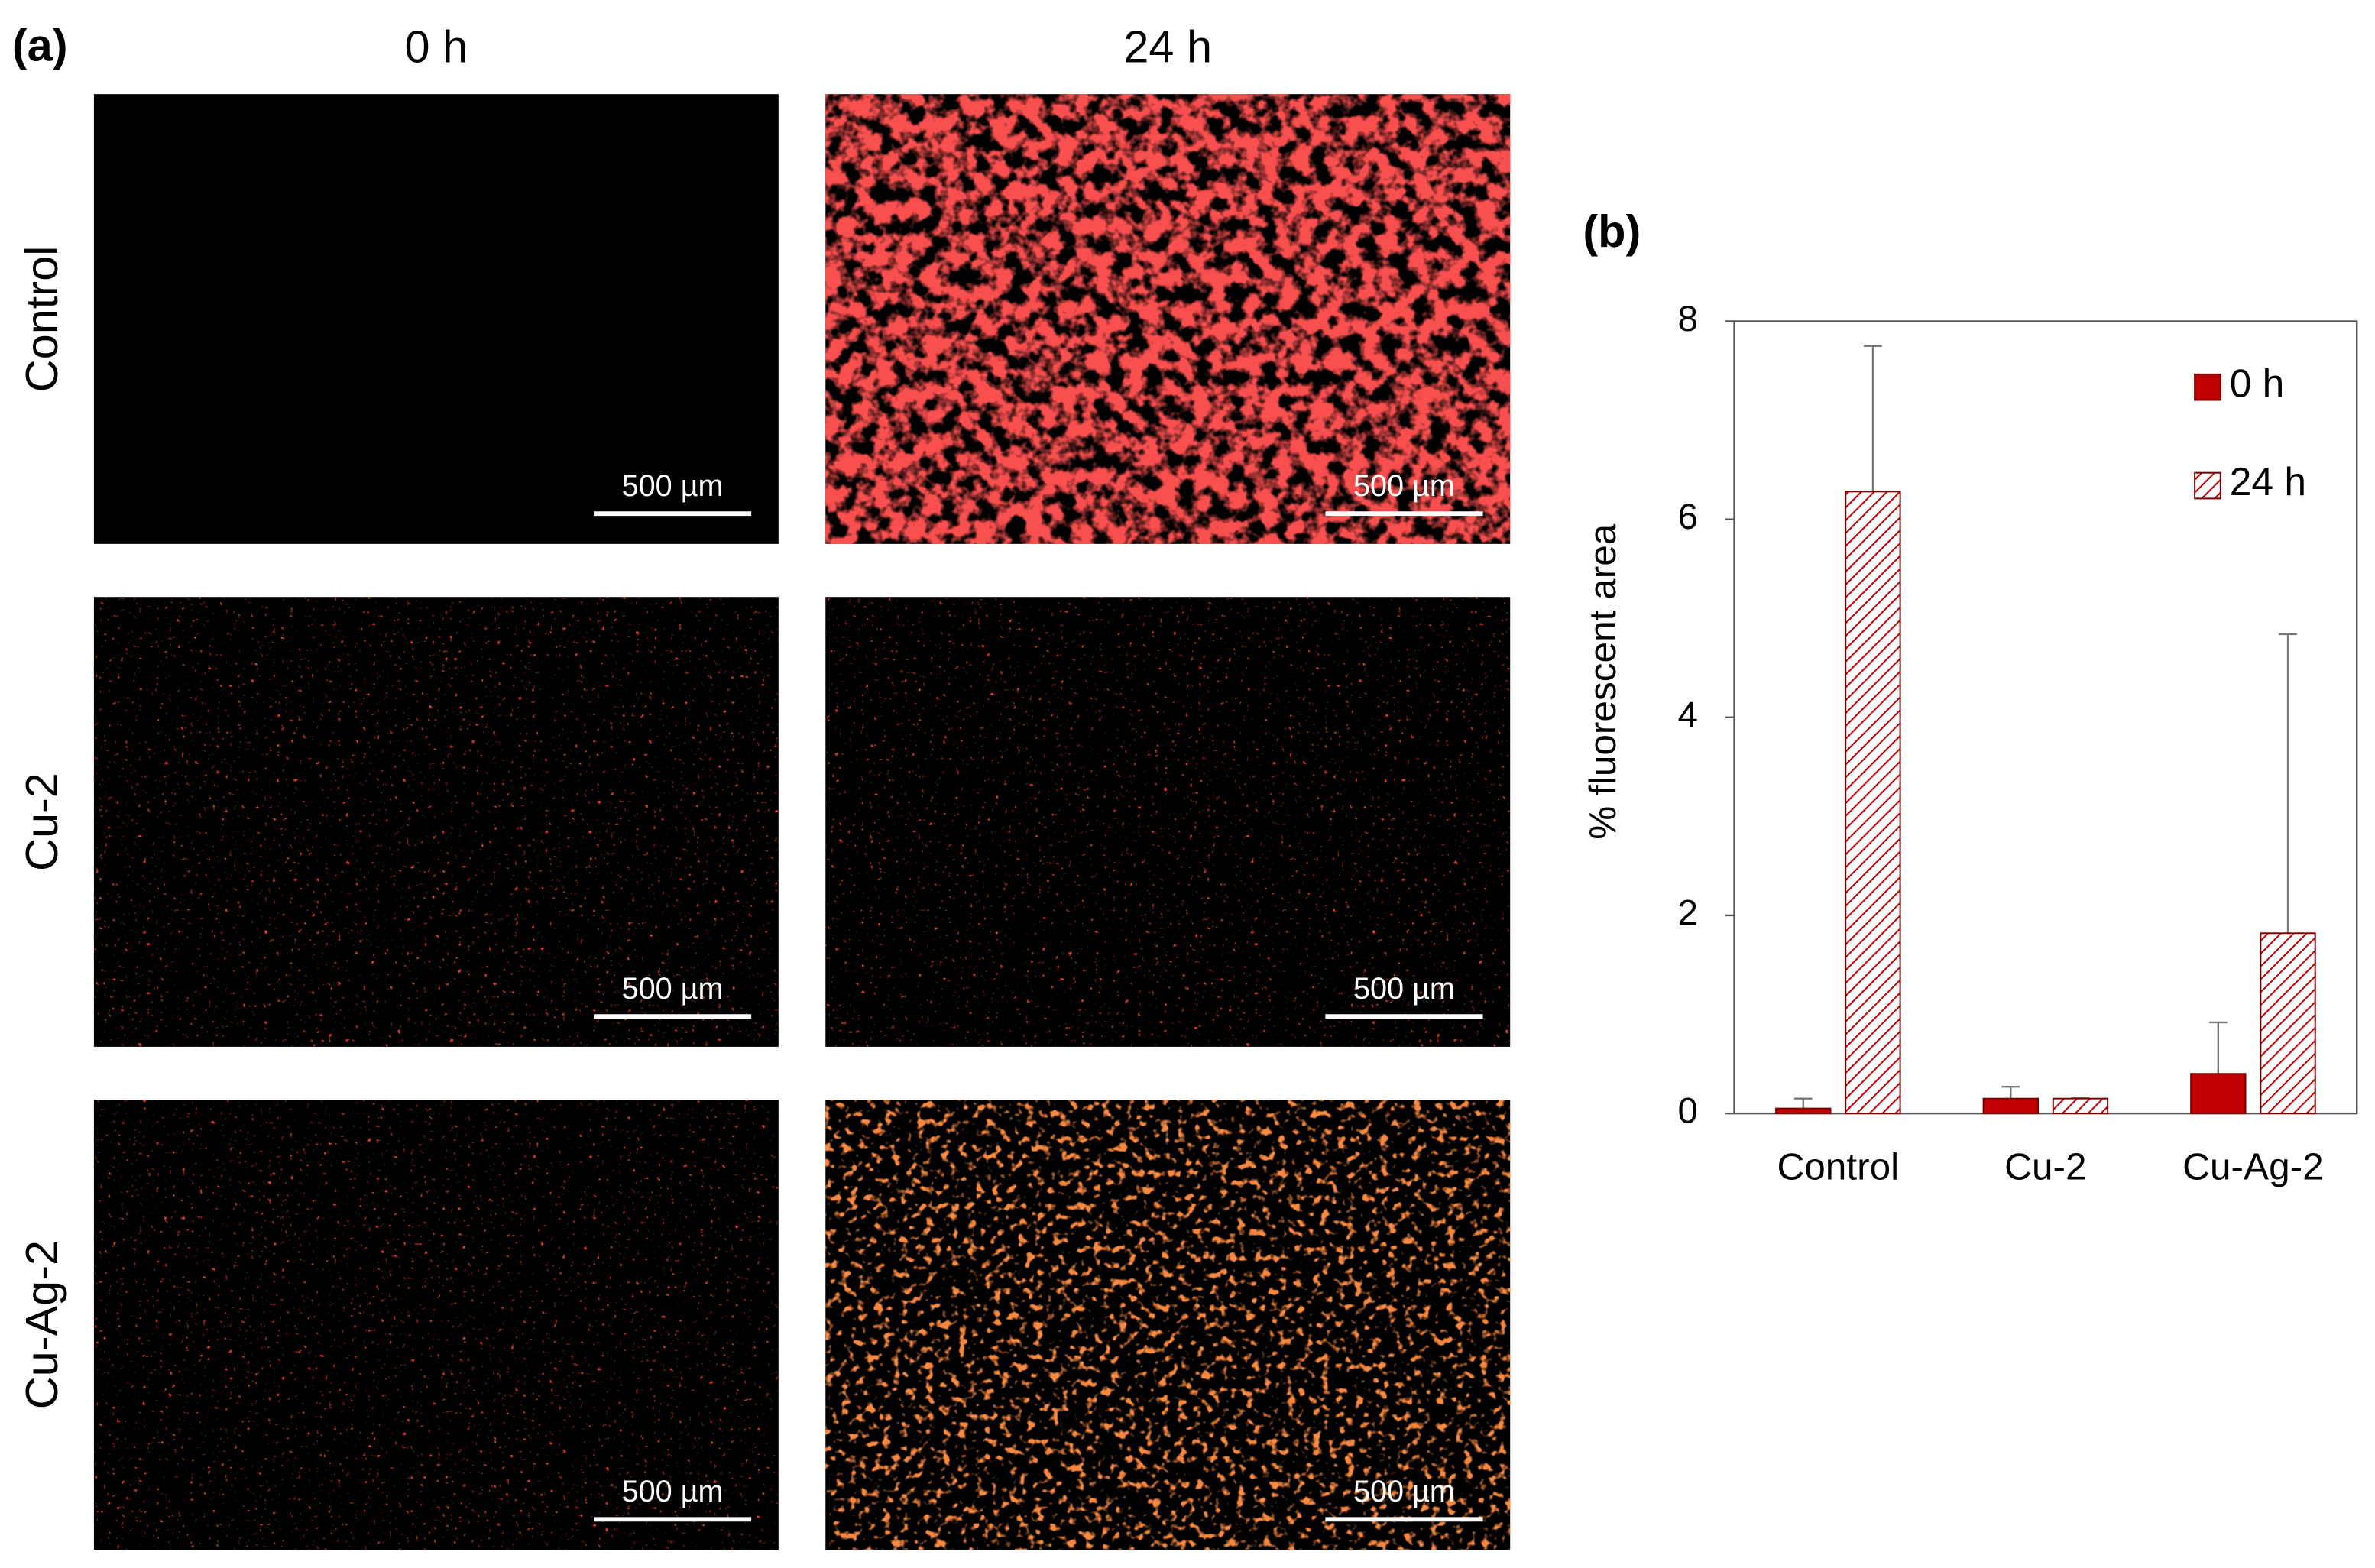  What do you see at coordinates (1688, 517) in the screenshot?
I see `y-tick-label: 6` at bounding box center [1688, 517].